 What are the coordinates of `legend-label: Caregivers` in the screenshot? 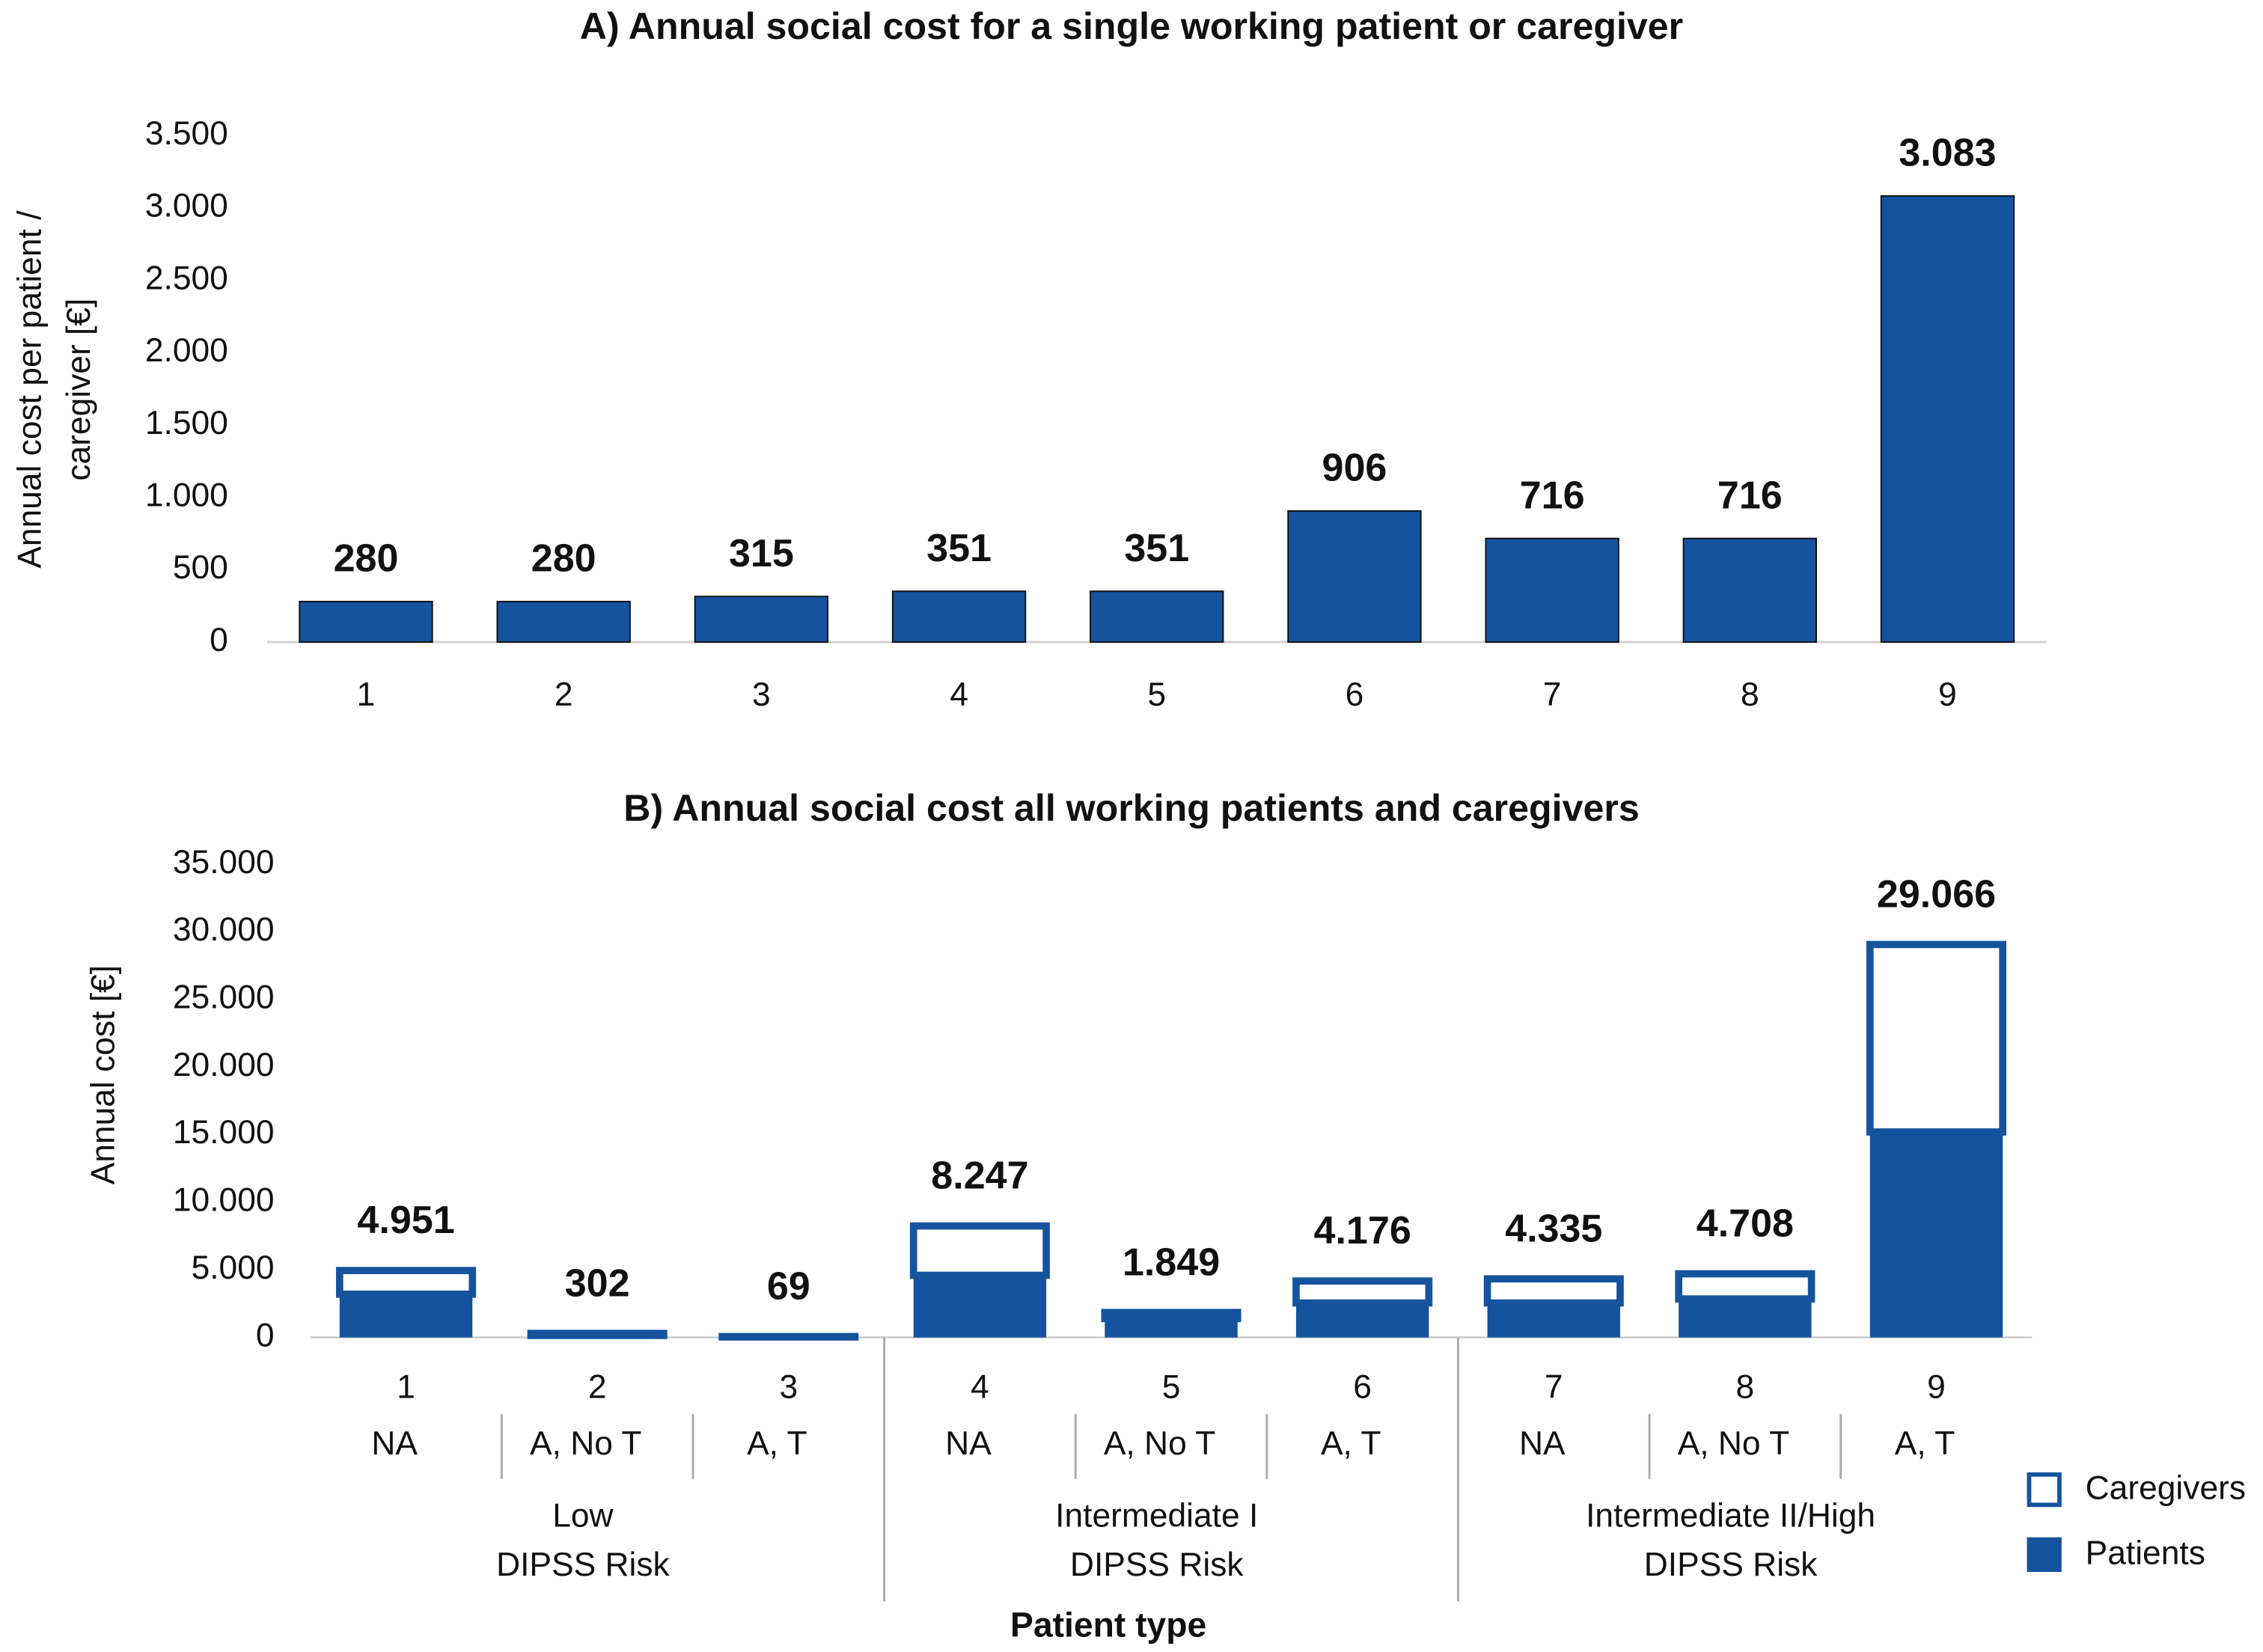 It's located at (2166, 1488).